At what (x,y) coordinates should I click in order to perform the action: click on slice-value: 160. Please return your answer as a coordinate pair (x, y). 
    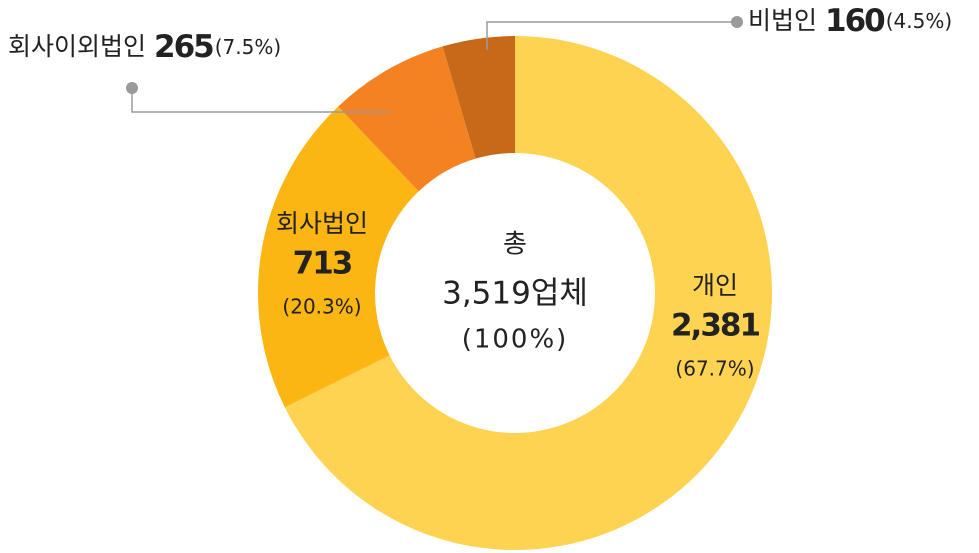
    Looking at the image, I should click on (855, 21).